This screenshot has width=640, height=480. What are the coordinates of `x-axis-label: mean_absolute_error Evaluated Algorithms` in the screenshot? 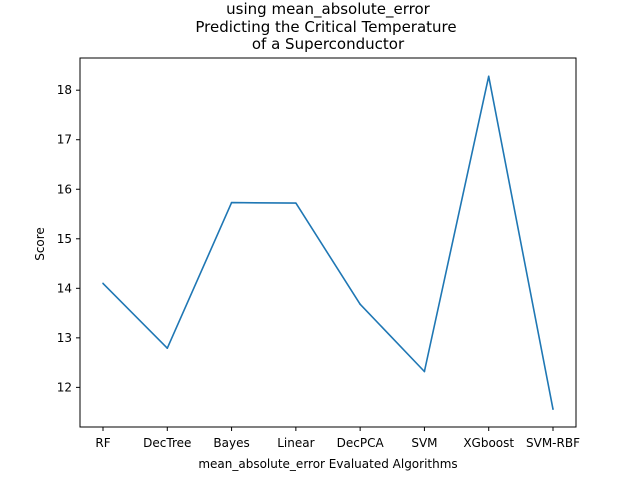 It's located at (327, 464).